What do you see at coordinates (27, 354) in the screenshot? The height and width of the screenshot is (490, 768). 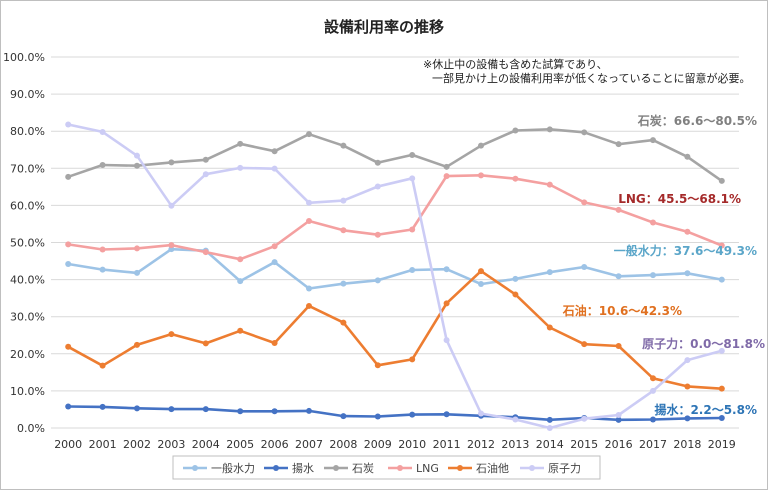 I see `y-tick-label: 20.0%` at bounding box center [27, 354].